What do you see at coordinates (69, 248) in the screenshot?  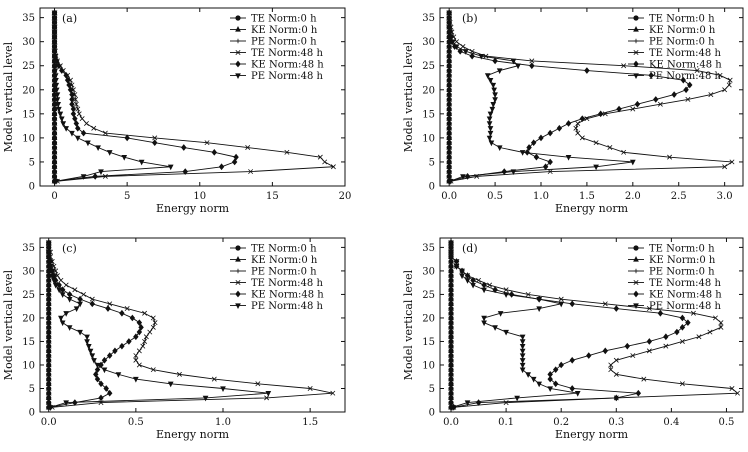 I see `panel-label: (c)` at bounding box center [69, 248].